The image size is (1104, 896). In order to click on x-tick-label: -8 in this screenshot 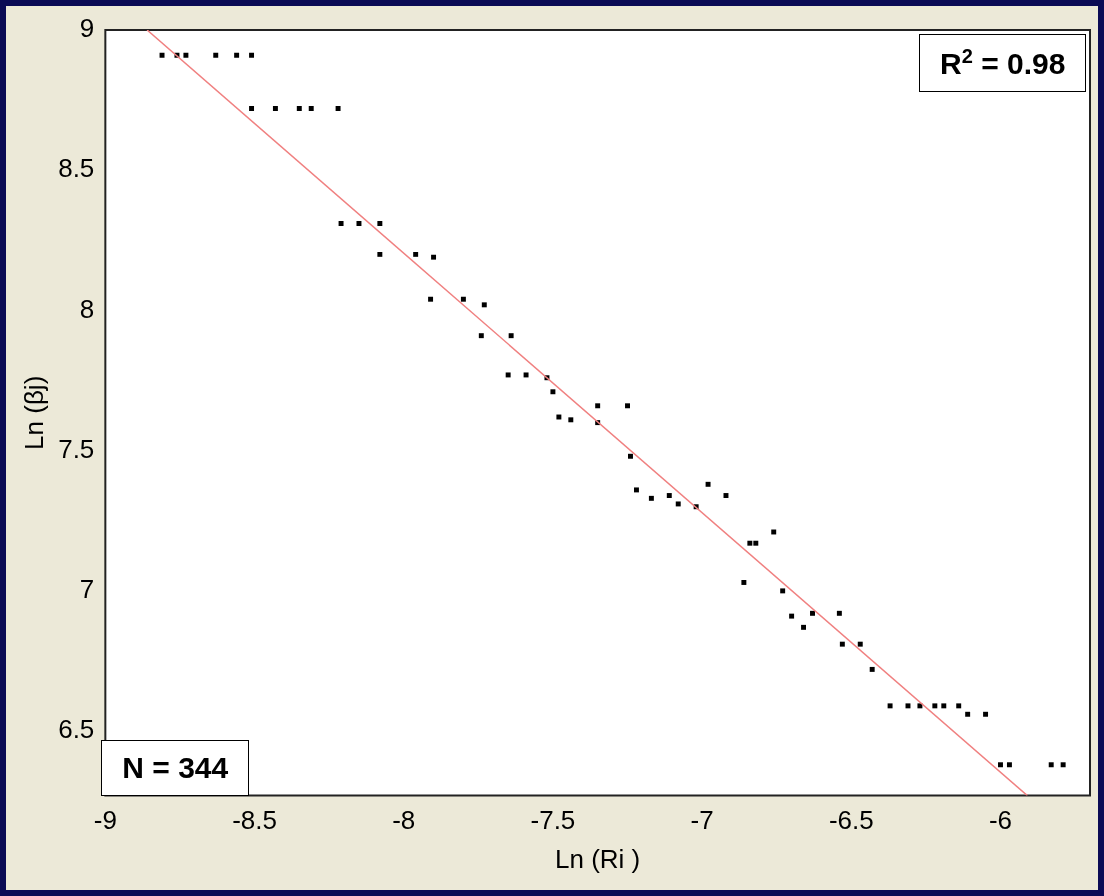, I will do `click(404, 820)`.